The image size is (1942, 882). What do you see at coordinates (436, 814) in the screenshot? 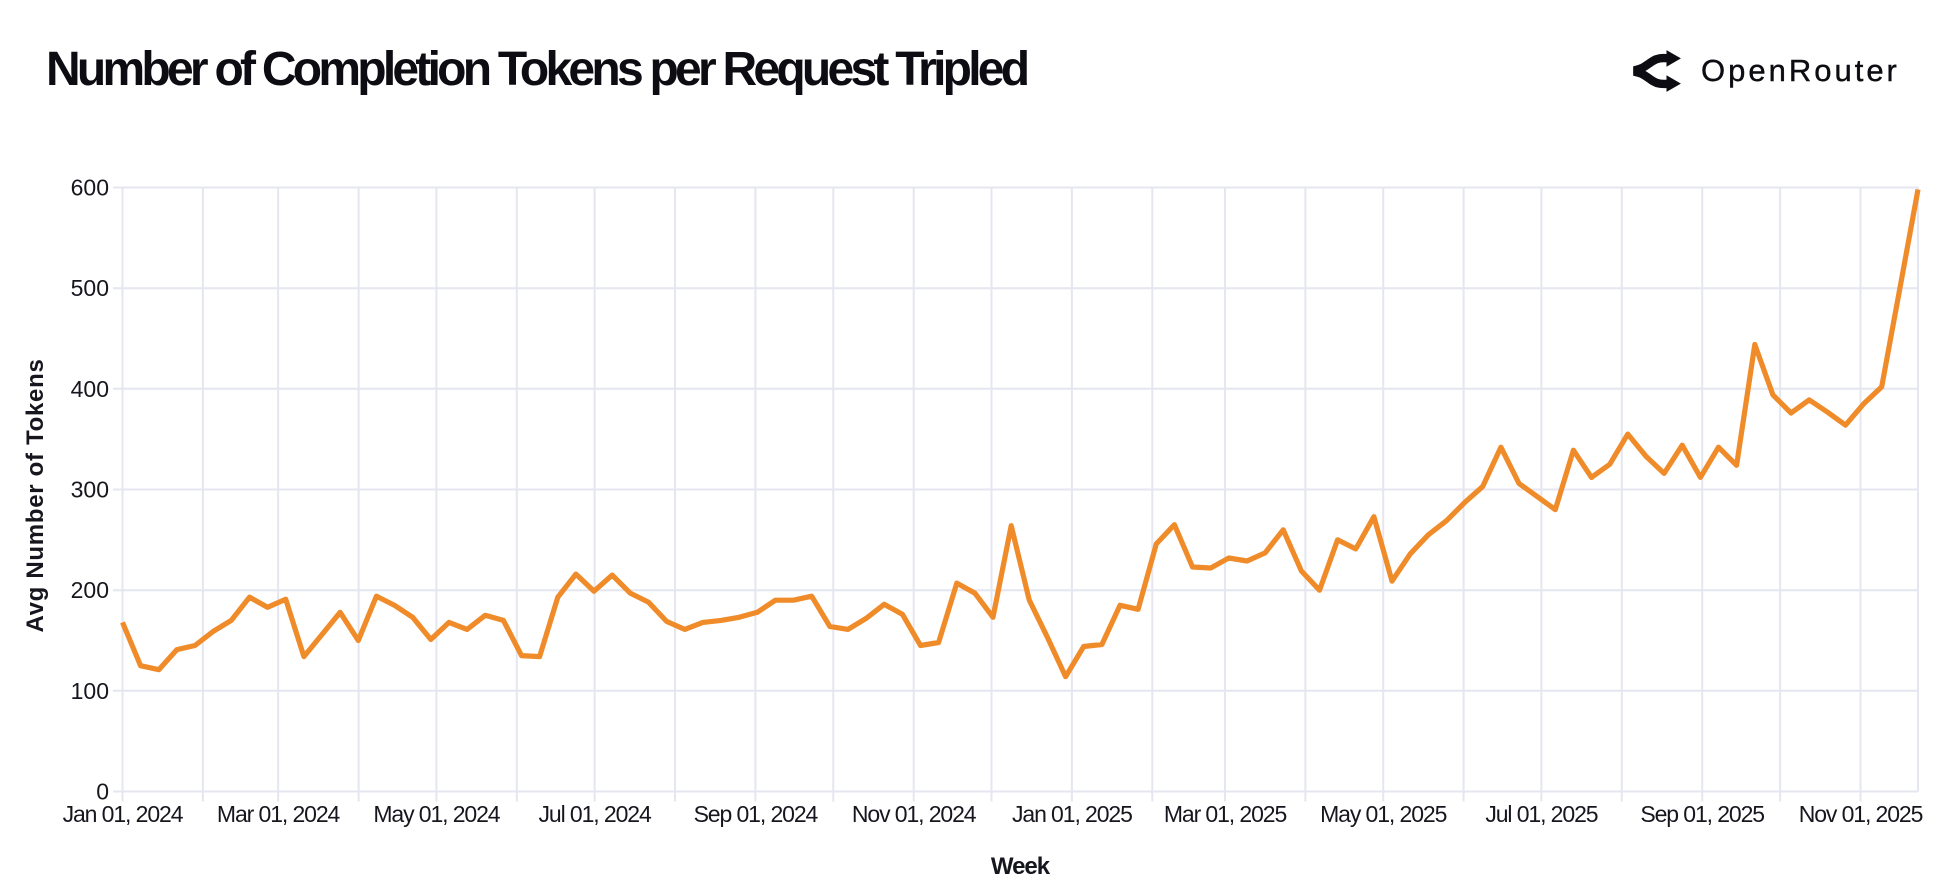
I see `svg-text: May 01, 2024` at bounding box center [436, 814].